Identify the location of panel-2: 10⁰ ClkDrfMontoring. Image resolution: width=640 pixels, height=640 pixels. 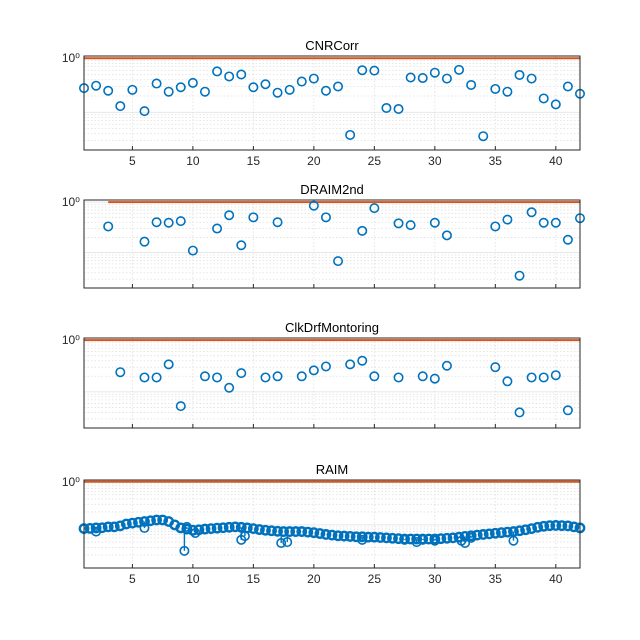
(321, 374).